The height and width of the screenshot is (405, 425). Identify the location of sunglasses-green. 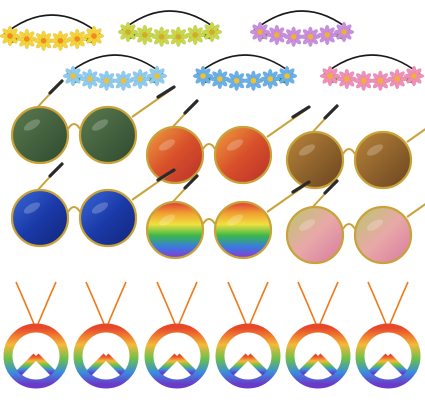
(93, 122).